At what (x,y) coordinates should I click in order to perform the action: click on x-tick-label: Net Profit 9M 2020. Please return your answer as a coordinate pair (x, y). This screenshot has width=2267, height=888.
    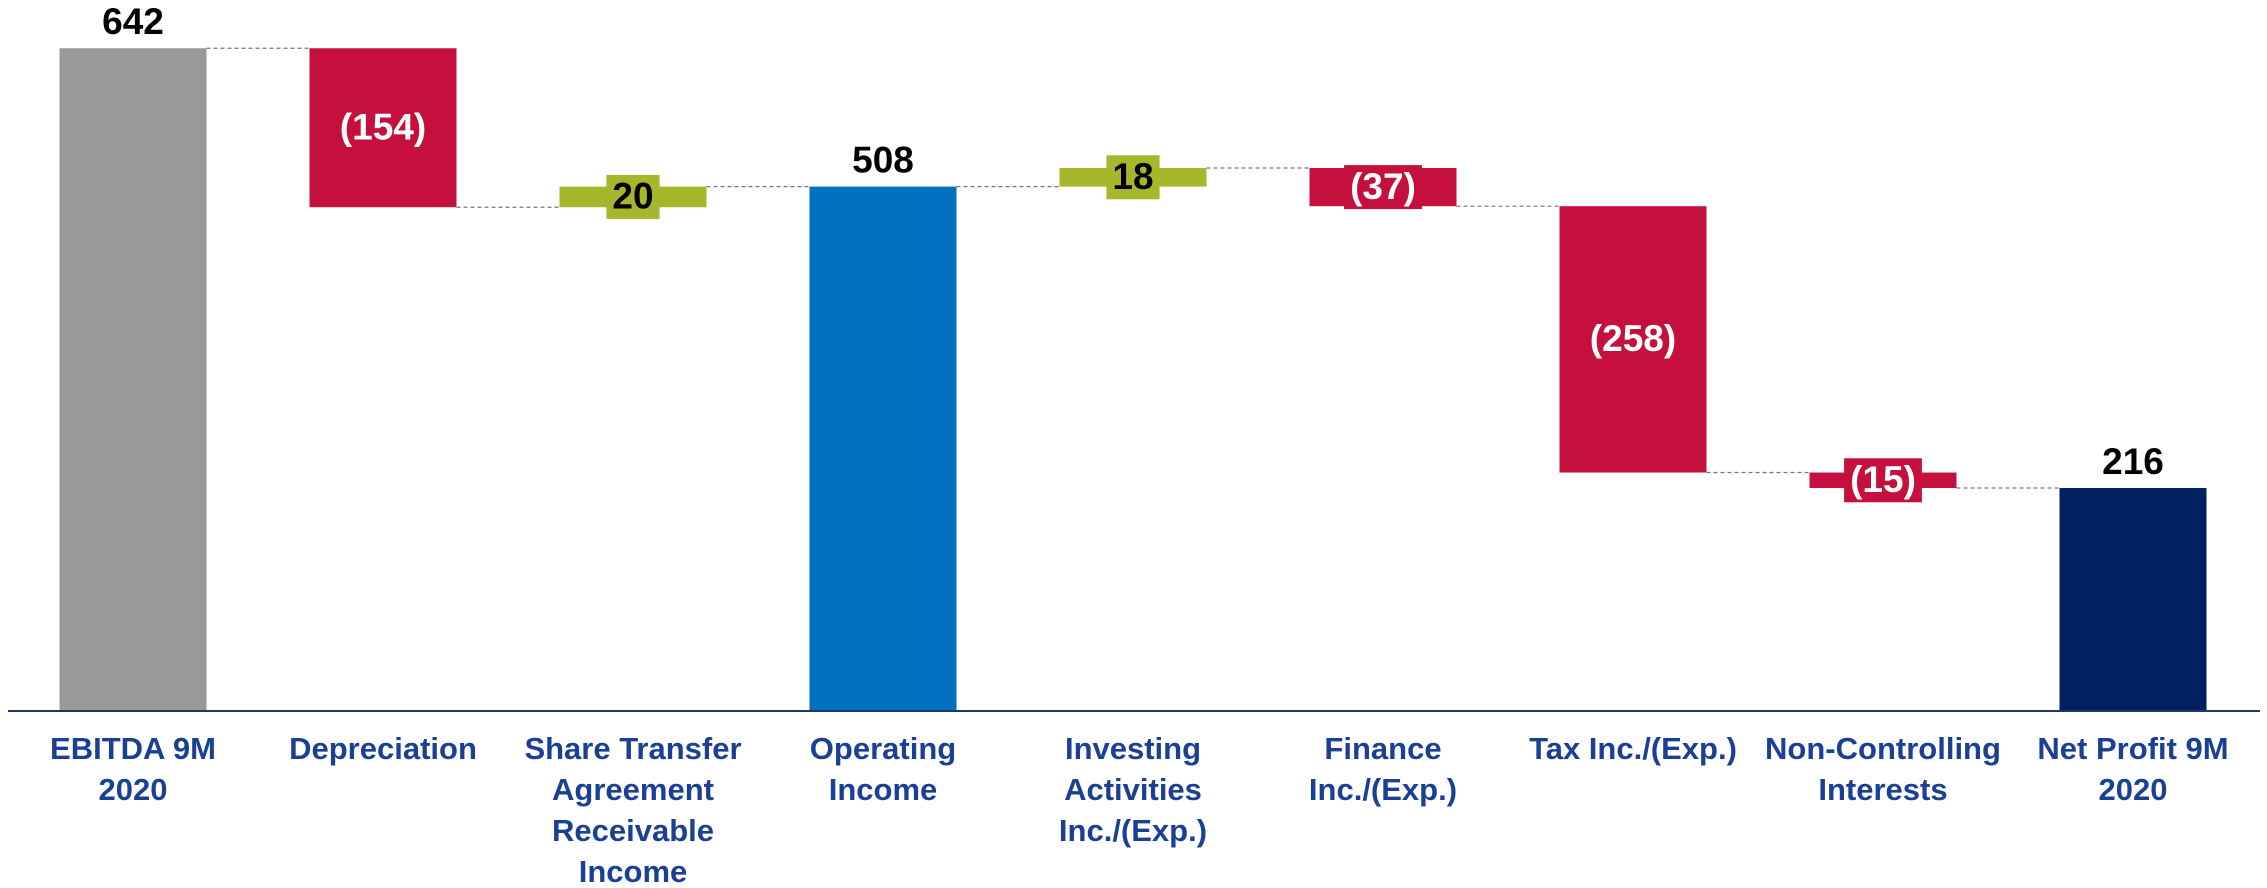
    Looking at the image, I should click on (2133, 769).